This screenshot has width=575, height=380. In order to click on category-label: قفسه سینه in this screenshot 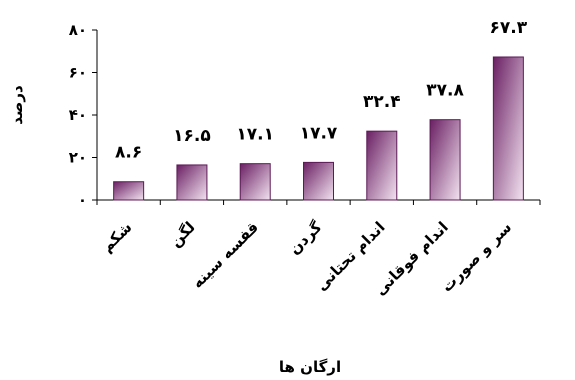, I will do `click(225, 255)`.